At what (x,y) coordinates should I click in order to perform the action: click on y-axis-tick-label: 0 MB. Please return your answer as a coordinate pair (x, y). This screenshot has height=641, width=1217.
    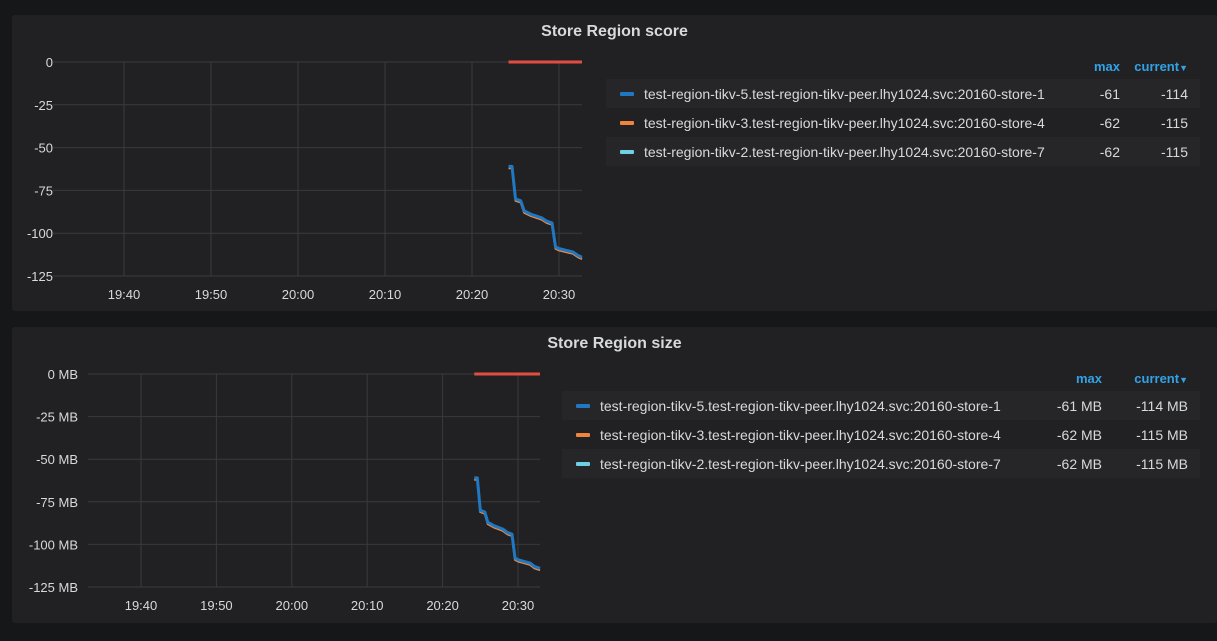
    Looking at the image, I should click on (63, 374).